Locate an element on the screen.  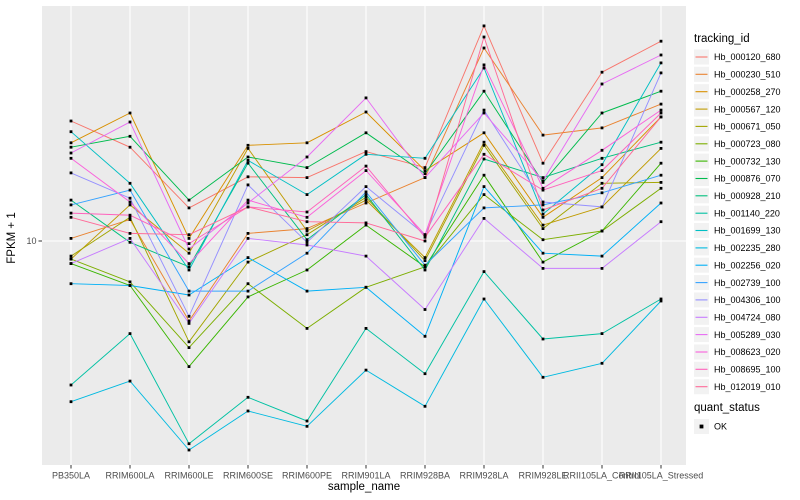
x-tick-label: RRIM600LA is located at coordinates (129, 476).